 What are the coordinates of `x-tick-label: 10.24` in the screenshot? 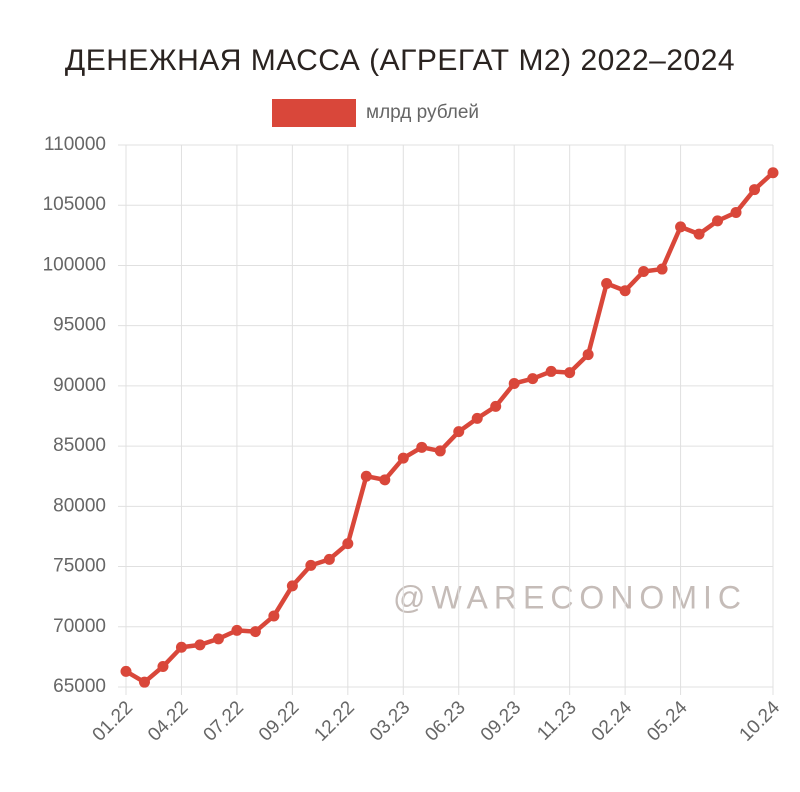 It's located at (760, 721).